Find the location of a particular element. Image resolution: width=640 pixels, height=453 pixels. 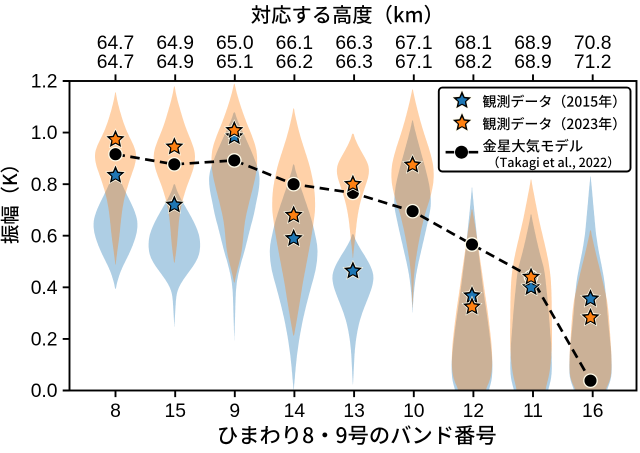

svg-text: 0.0 is located at coordinates (44, 391).